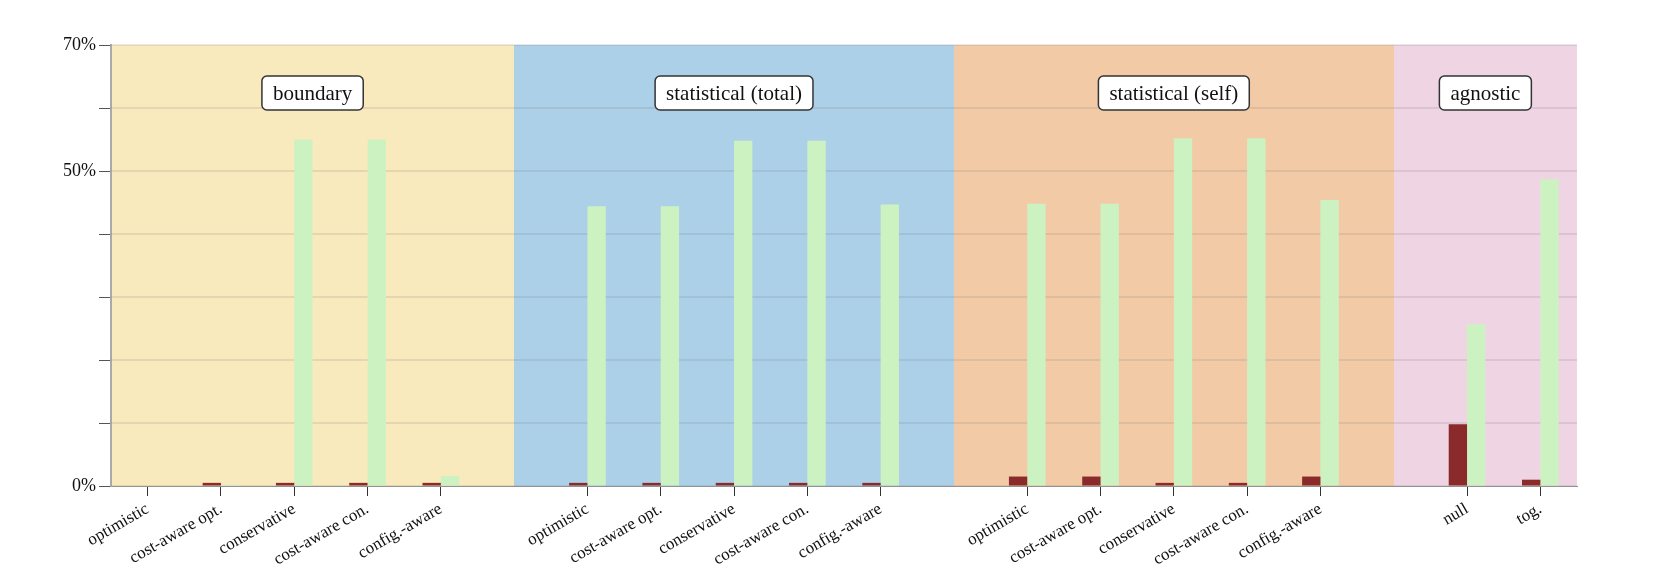 The height and width of the screenshot is (583, 1677). What do you see at coordinates (79, 169) in the screenshot?
I see `y-tick-label: 50%` at bounding box center [79, 169].